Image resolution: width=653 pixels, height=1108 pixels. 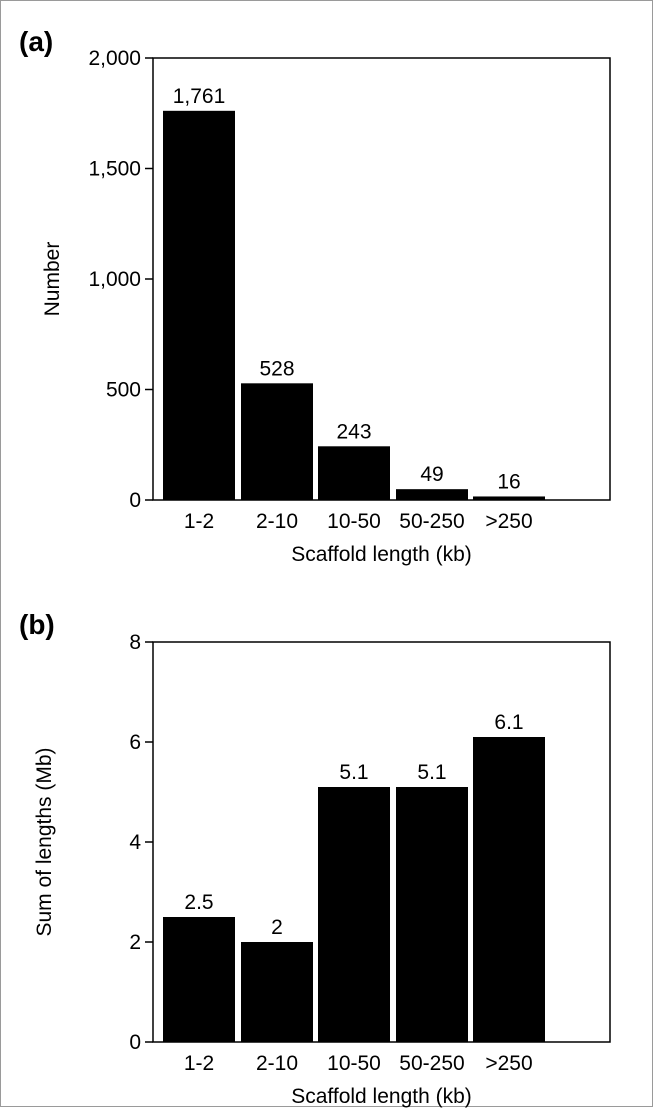 What do you see at coordinates (277, 927) in the screenshot?
I see `data-label: 2` at bounding box center [277, 927].